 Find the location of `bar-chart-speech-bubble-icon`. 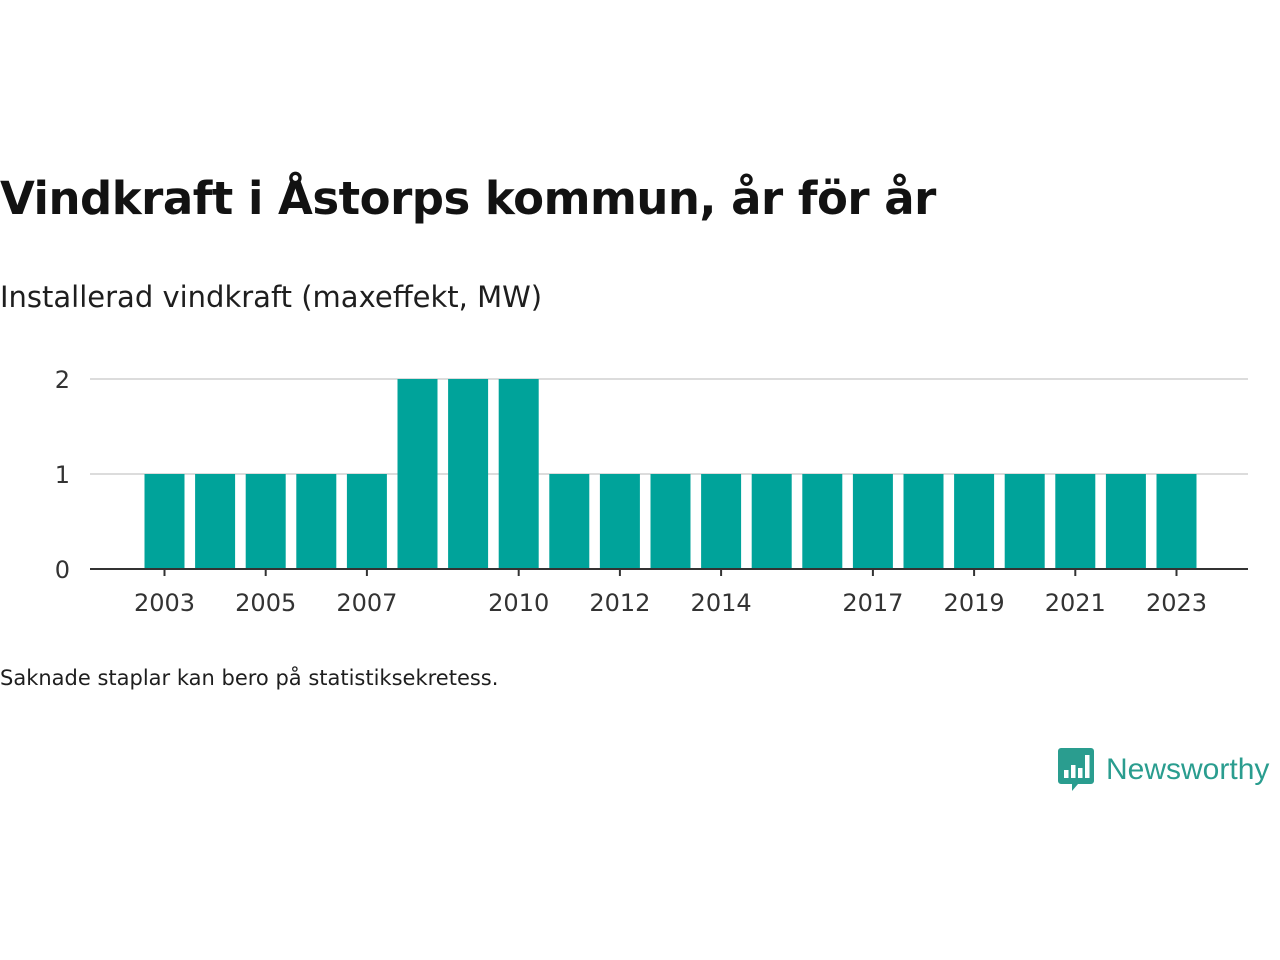

bar-chart-speech-bubble-icon is located at coordinates (1076, 769).